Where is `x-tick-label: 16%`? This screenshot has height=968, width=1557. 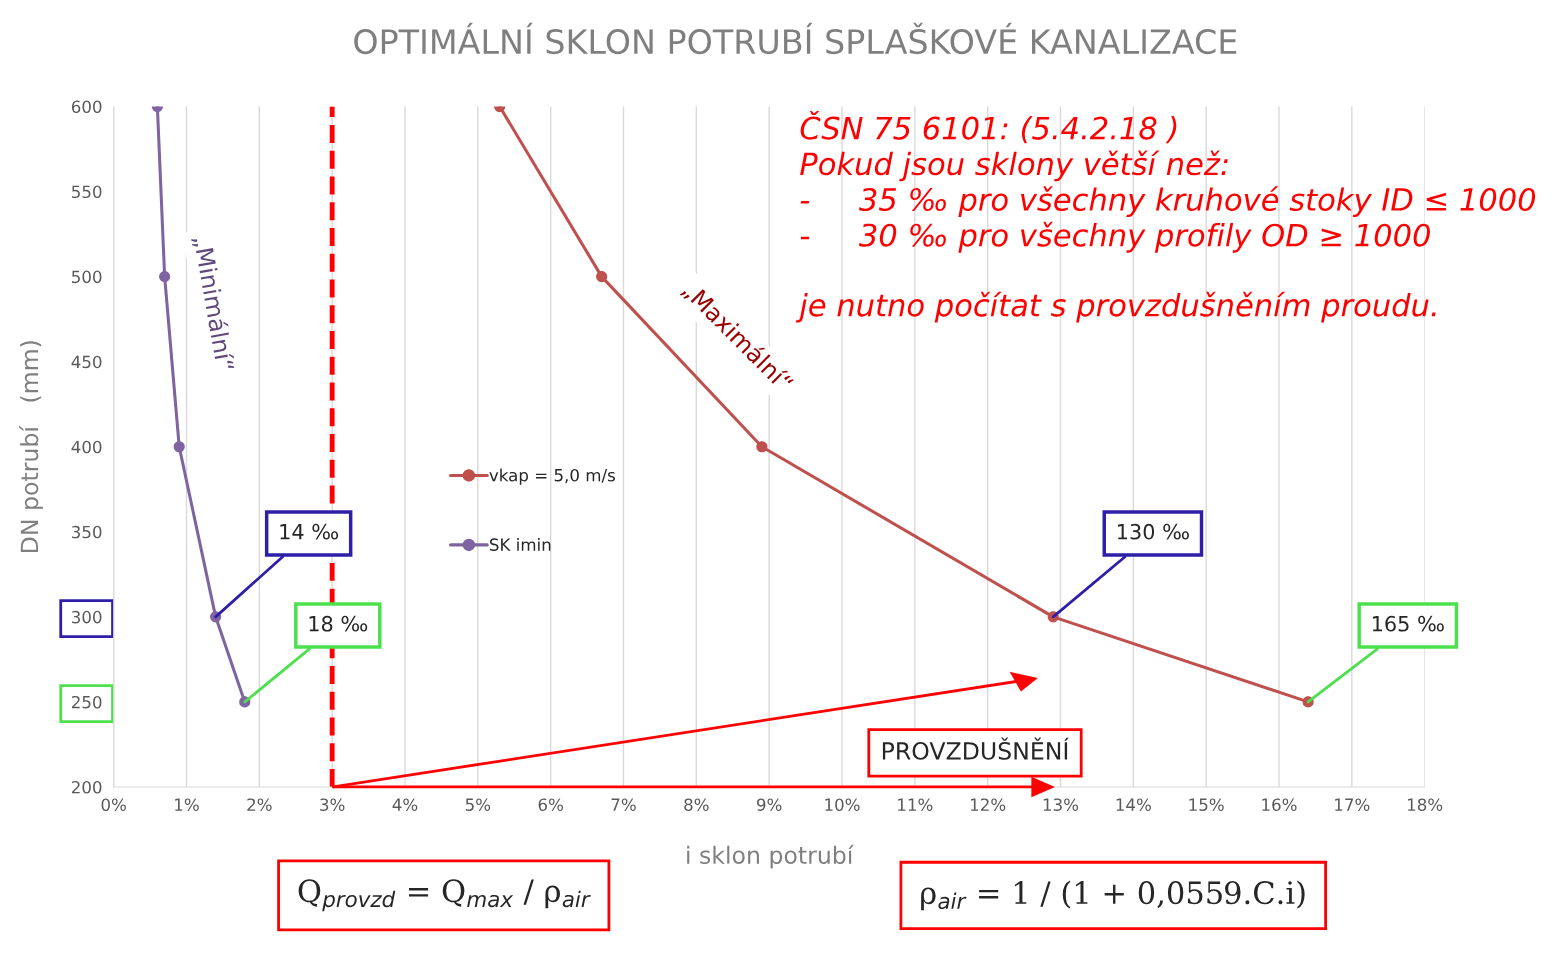
x-tick-label: 16% is located at coordinates (1279, 804).